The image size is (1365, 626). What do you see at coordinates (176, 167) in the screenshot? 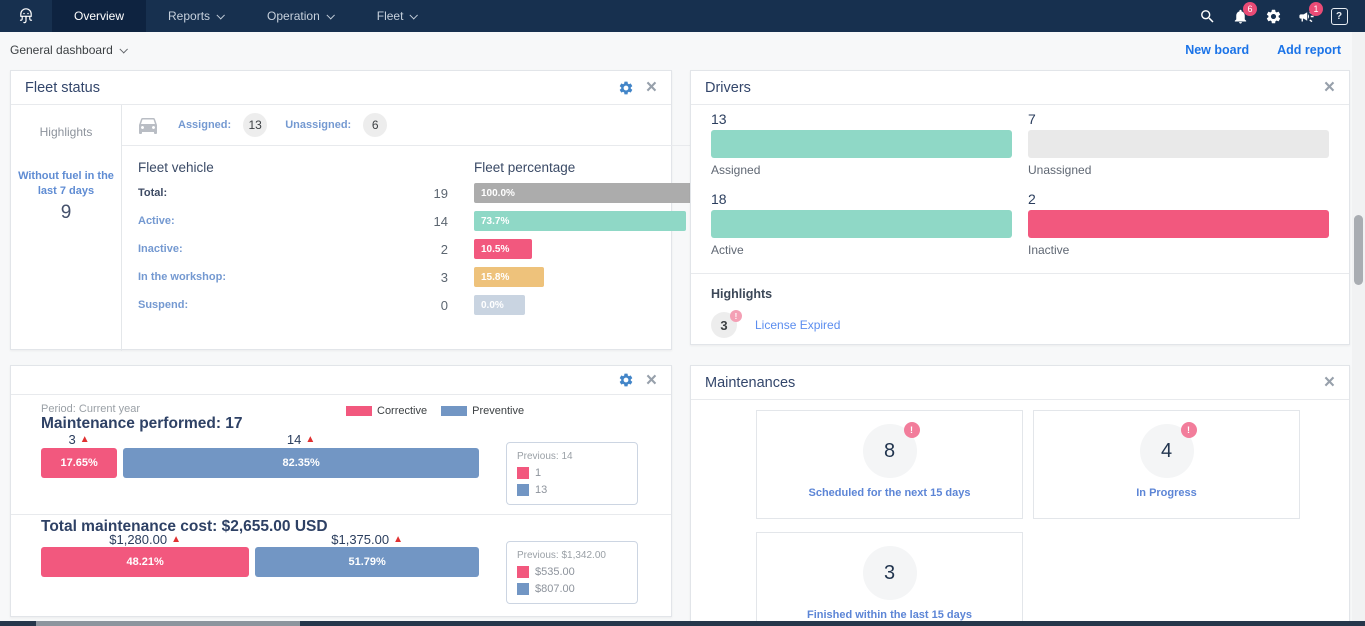
I see `column-header-vehicle: Fleet vehicle` at bounding box center [176, 167].